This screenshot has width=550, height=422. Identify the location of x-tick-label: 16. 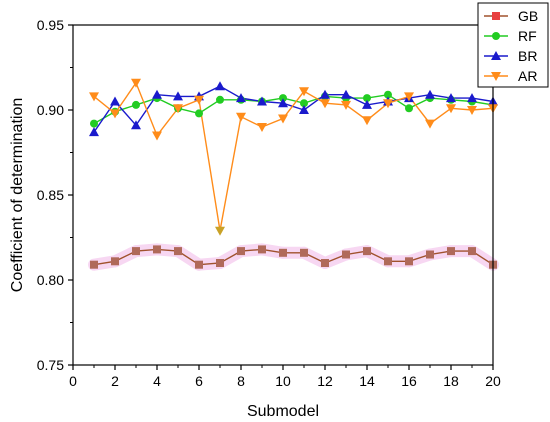
(409, 381).